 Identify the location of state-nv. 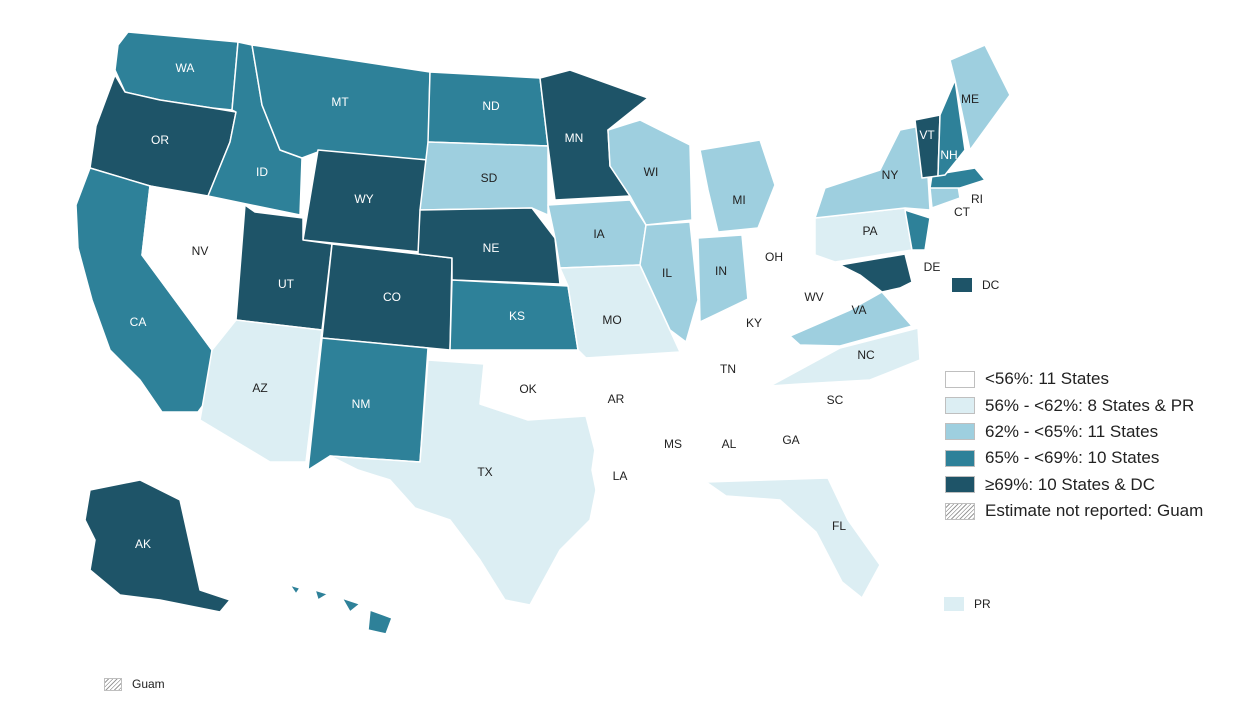
(193, 268).